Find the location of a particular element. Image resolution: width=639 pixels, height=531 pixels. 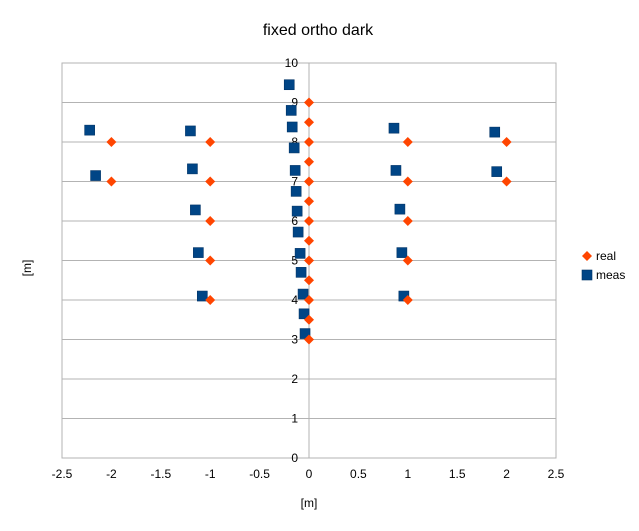

x-tick-label: -1.5 is located at coordinates (160, 474).